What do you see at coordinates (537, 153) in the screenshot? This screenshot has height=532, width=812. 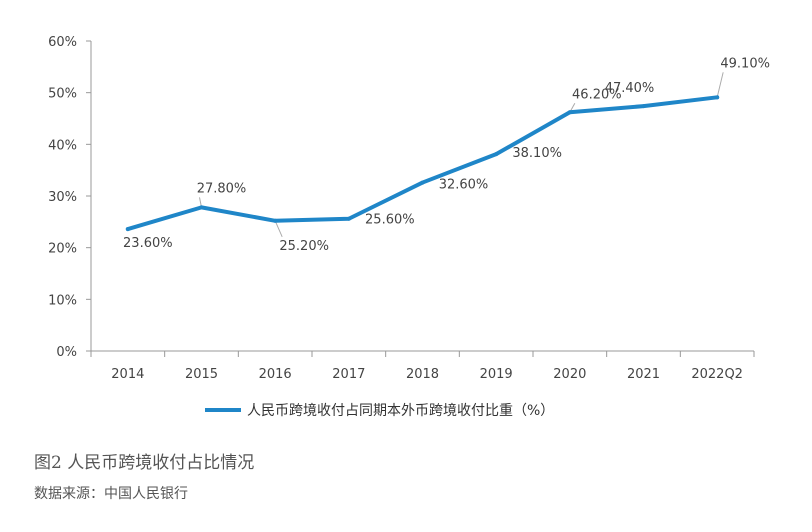 I see `data-label: 38.10%` at bounding box center [537, 153].